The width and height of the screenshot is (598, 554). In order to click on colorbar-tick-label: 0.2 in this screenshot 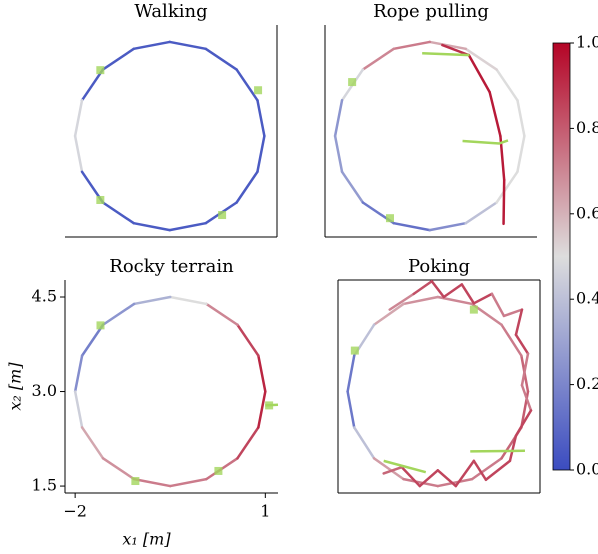, I will do `click(587, 383)`.